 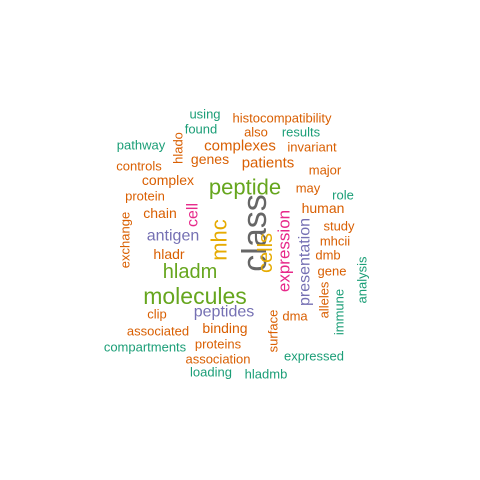 What do you see at coordinates (255, 232) in the screenshot?
I see `word-class: class` at bounding box center [255, 232].